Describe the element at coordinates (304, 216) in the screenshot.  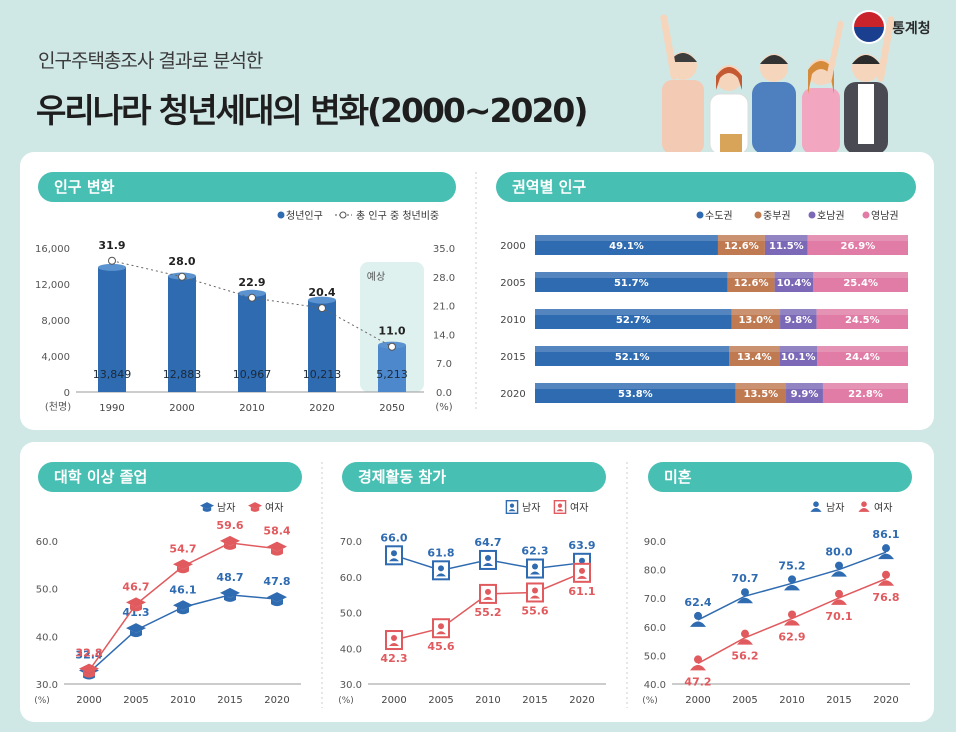
I see `legend-label-youth: 청년인구` at that location.